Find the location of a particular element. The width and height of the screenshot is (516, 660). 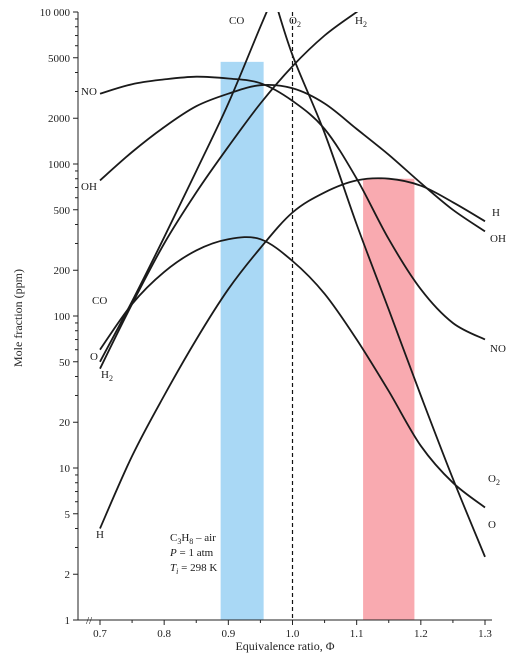

temperature-label: Ti = 298 K is located at coordinates (193, 569).